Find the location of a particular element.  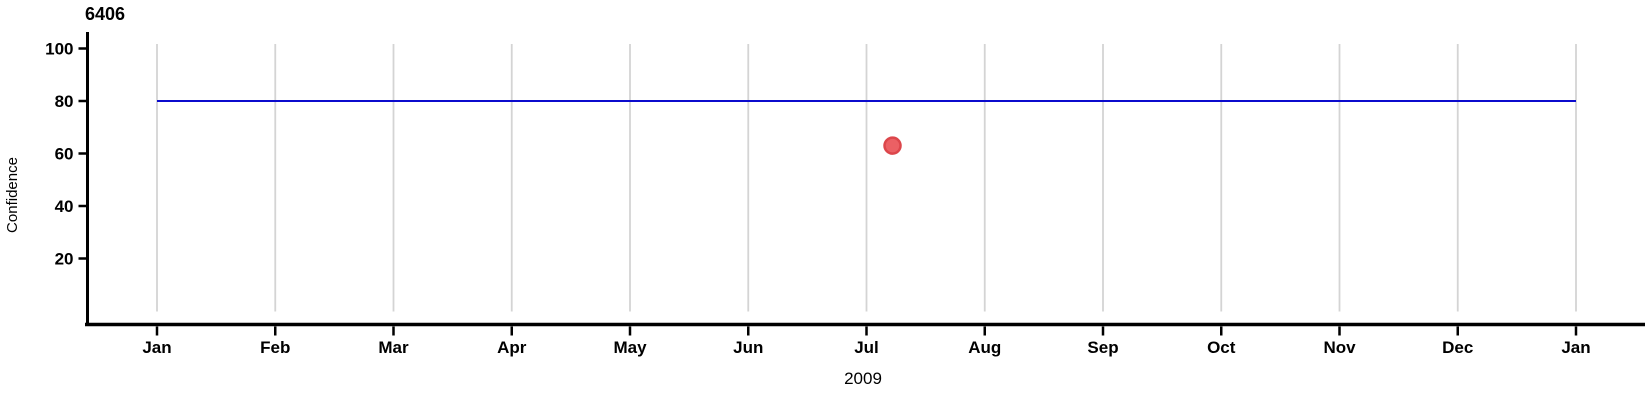

x-tick-label-may-4: May is located at coordinates (630, 347).